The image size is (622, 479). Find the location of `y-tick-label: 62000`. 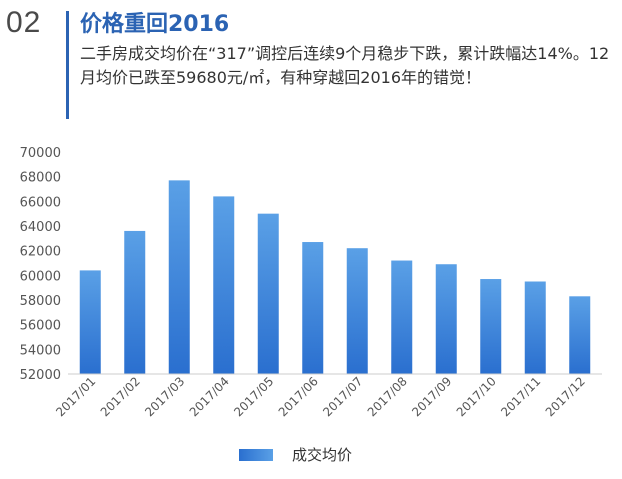

y-tick-label: 62000 is located at coordinates (40, 252).